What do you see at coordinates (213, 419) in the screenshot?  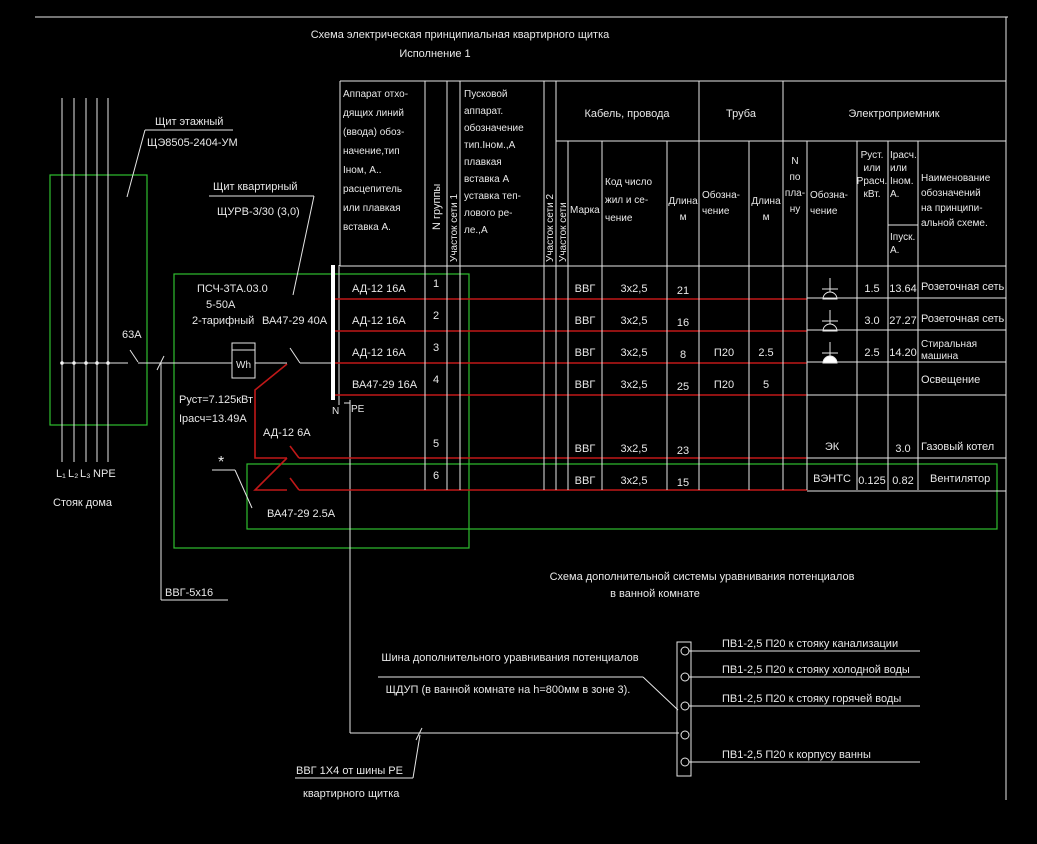 I see `current-calc: Iрасч=13.49А` at bounding box center [213, 419].